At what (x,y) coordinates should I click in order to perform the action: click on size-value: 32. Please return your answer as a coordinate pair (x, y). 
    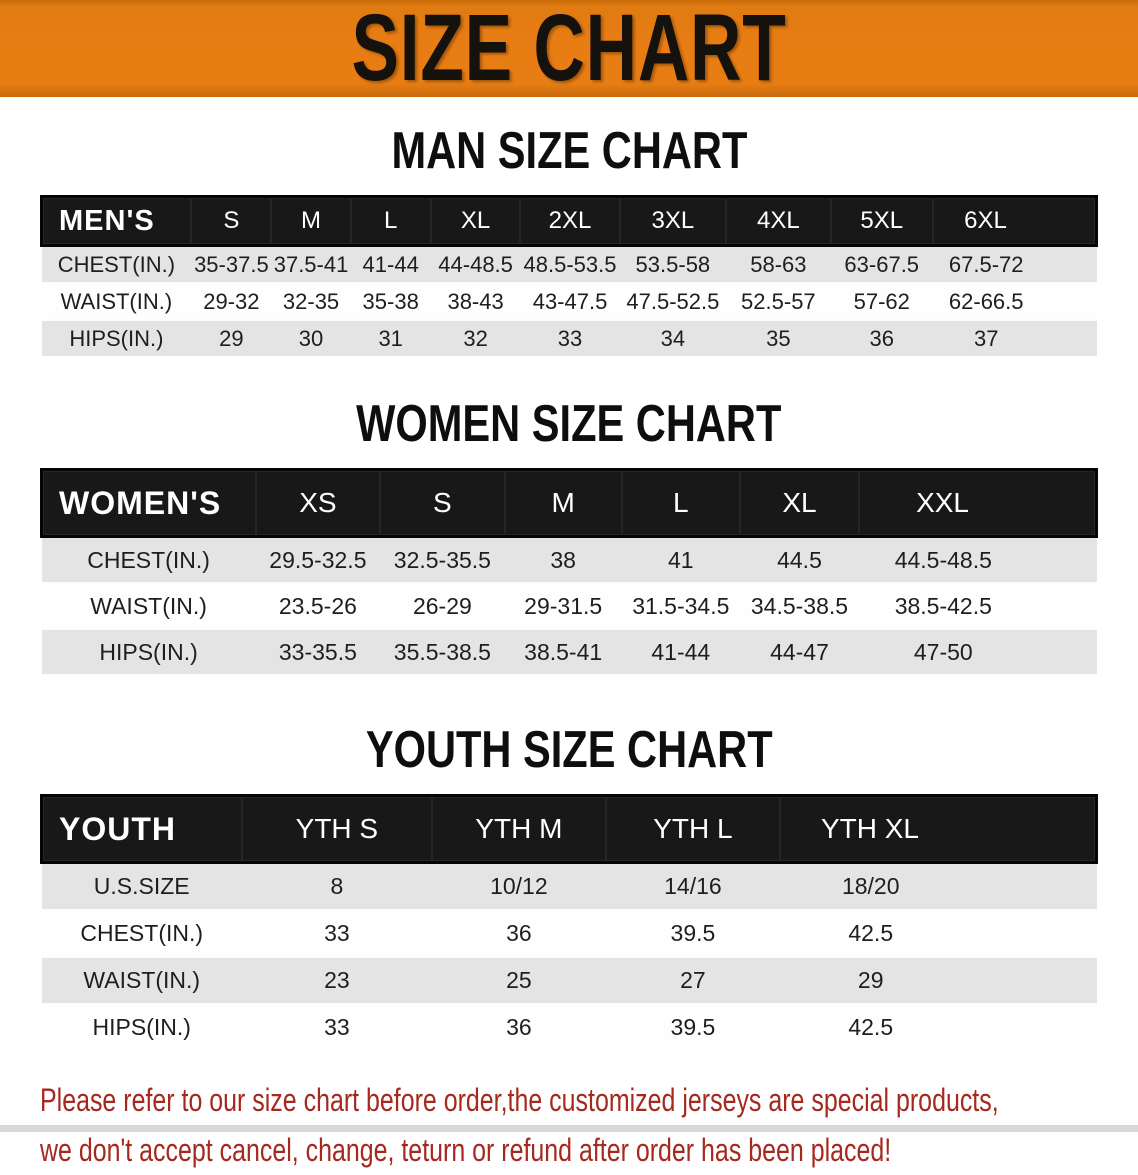
    Looking at the image, I should click on (475, 339).